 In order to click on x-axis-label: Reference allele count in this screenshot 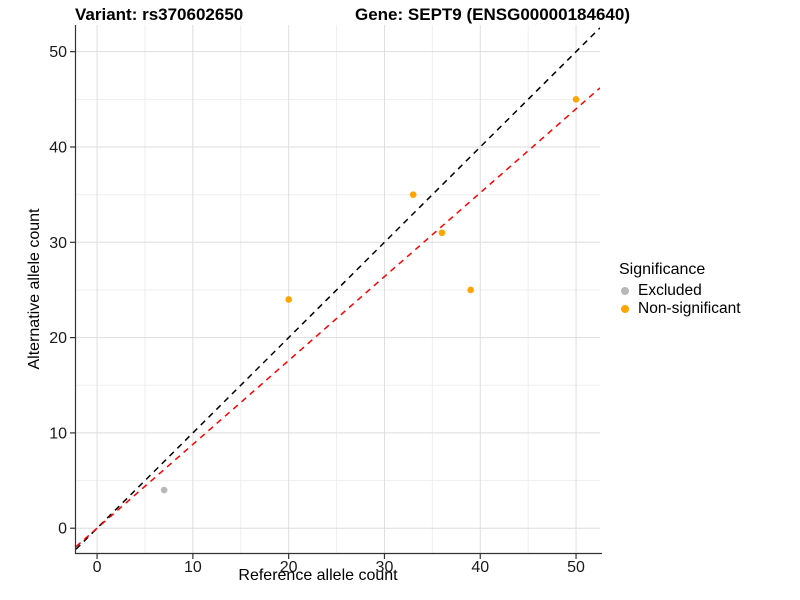, I will do `click(318, 575)`.